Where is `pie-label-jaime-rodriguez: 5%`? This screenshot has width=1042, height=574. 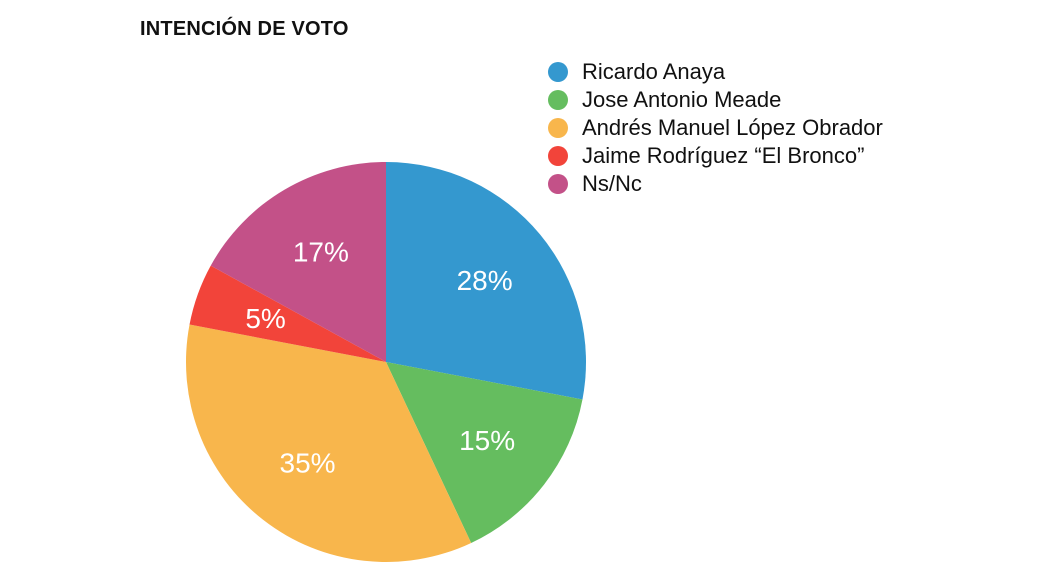
pie-label-jaime-rodriguez: 5% is located at coordinates (265, 318).